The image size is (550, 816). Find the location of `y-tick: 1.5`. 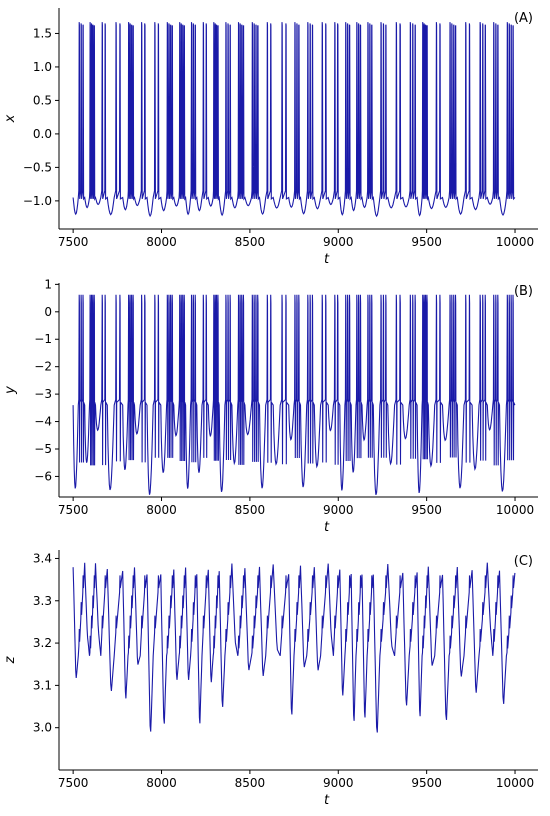

y-tick: 1.5 is located at coordinates (46, 33).